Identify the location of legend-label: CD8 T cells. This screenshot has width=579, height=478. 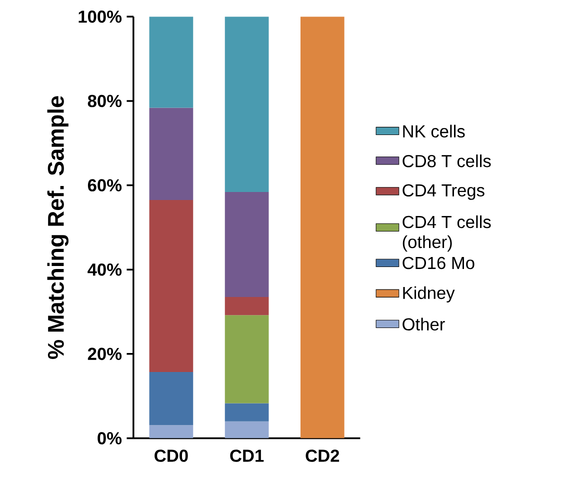
(446, 161).